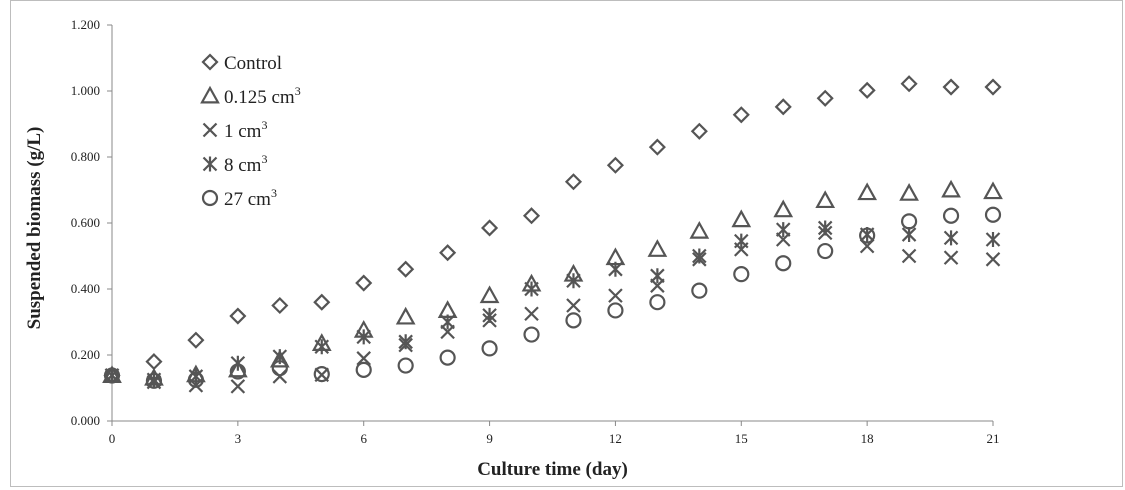  Describe the element at coordinates (85, 288) in the screenshot. I see `y-tick-label: 0.400` at that location.